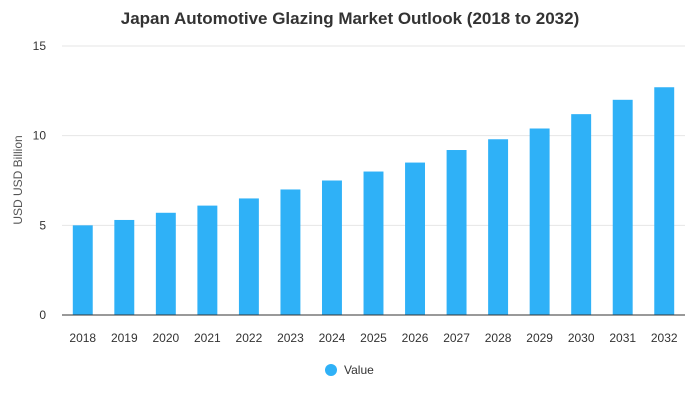 This screenshot has height=400, width=700. I want to click on x-tick-label: 2022, so click(249, 338).